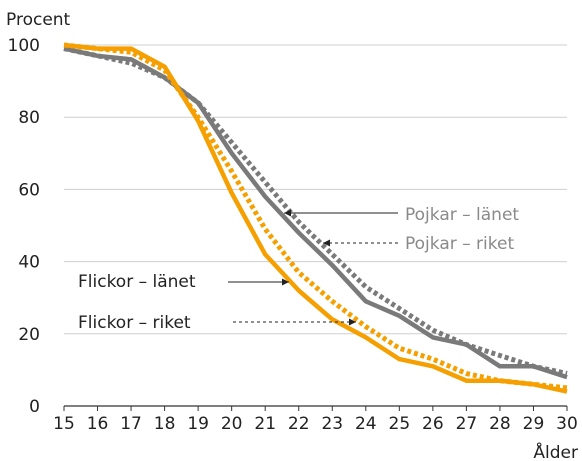 This screenshot has height=461, width=582. Describe the element at coordinates (326, 243) in the screenshot. I see `pojkar-riket-arrow-arrowhead` at that location.